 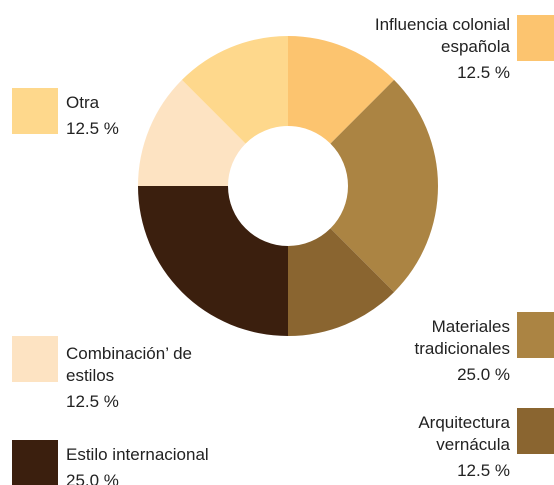 I want to click on legend-label: Arquitectura vernácula, so click(x=464, y=433).